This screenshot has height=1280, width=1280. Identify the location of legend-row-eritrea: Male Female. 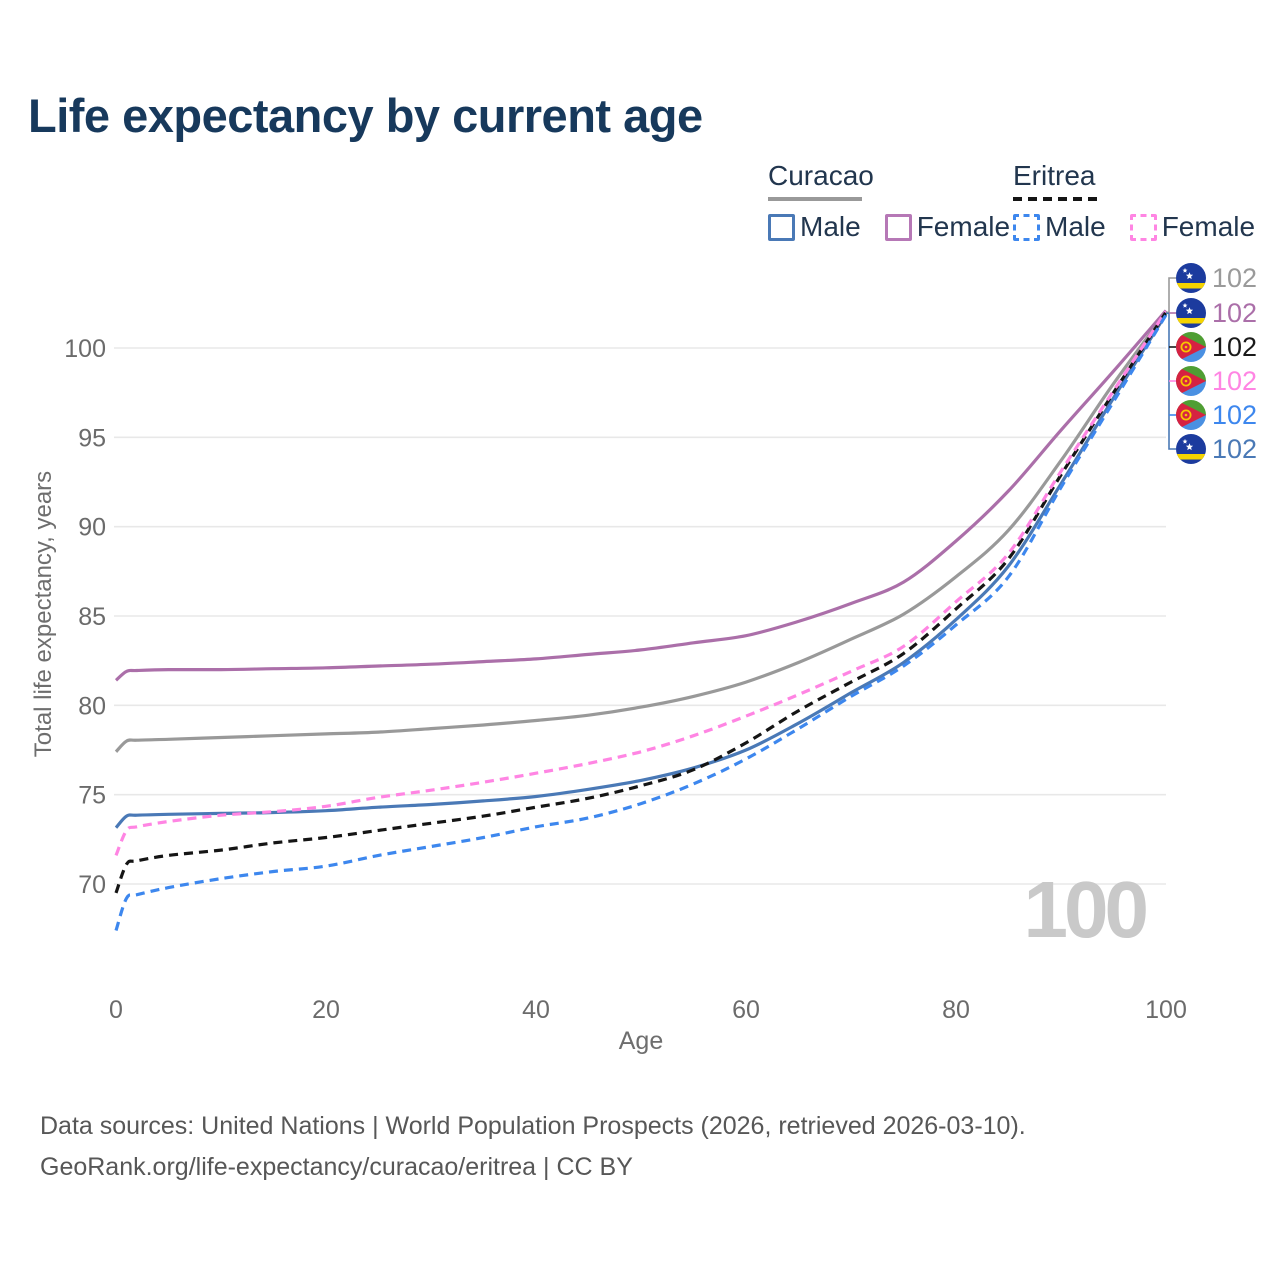
(1134, 227).